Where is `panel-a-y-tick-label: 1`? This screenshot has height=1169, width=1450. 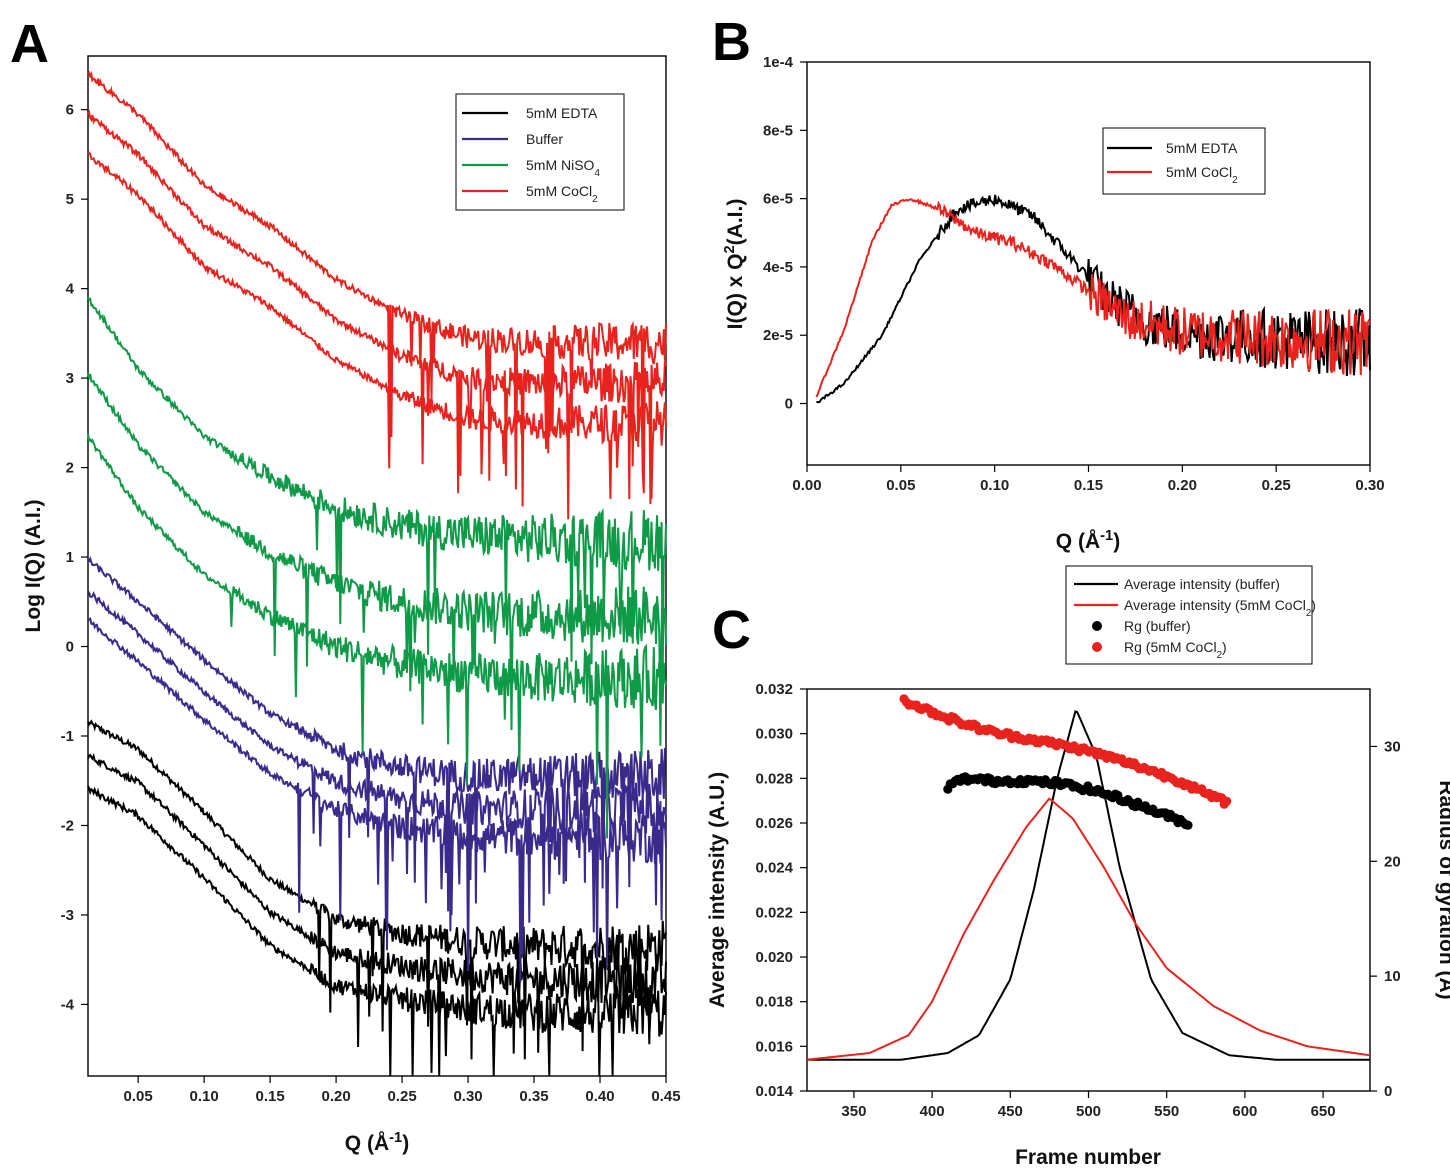 panel-a-y-tick-label: 1 is located at coordinates (70, 557).